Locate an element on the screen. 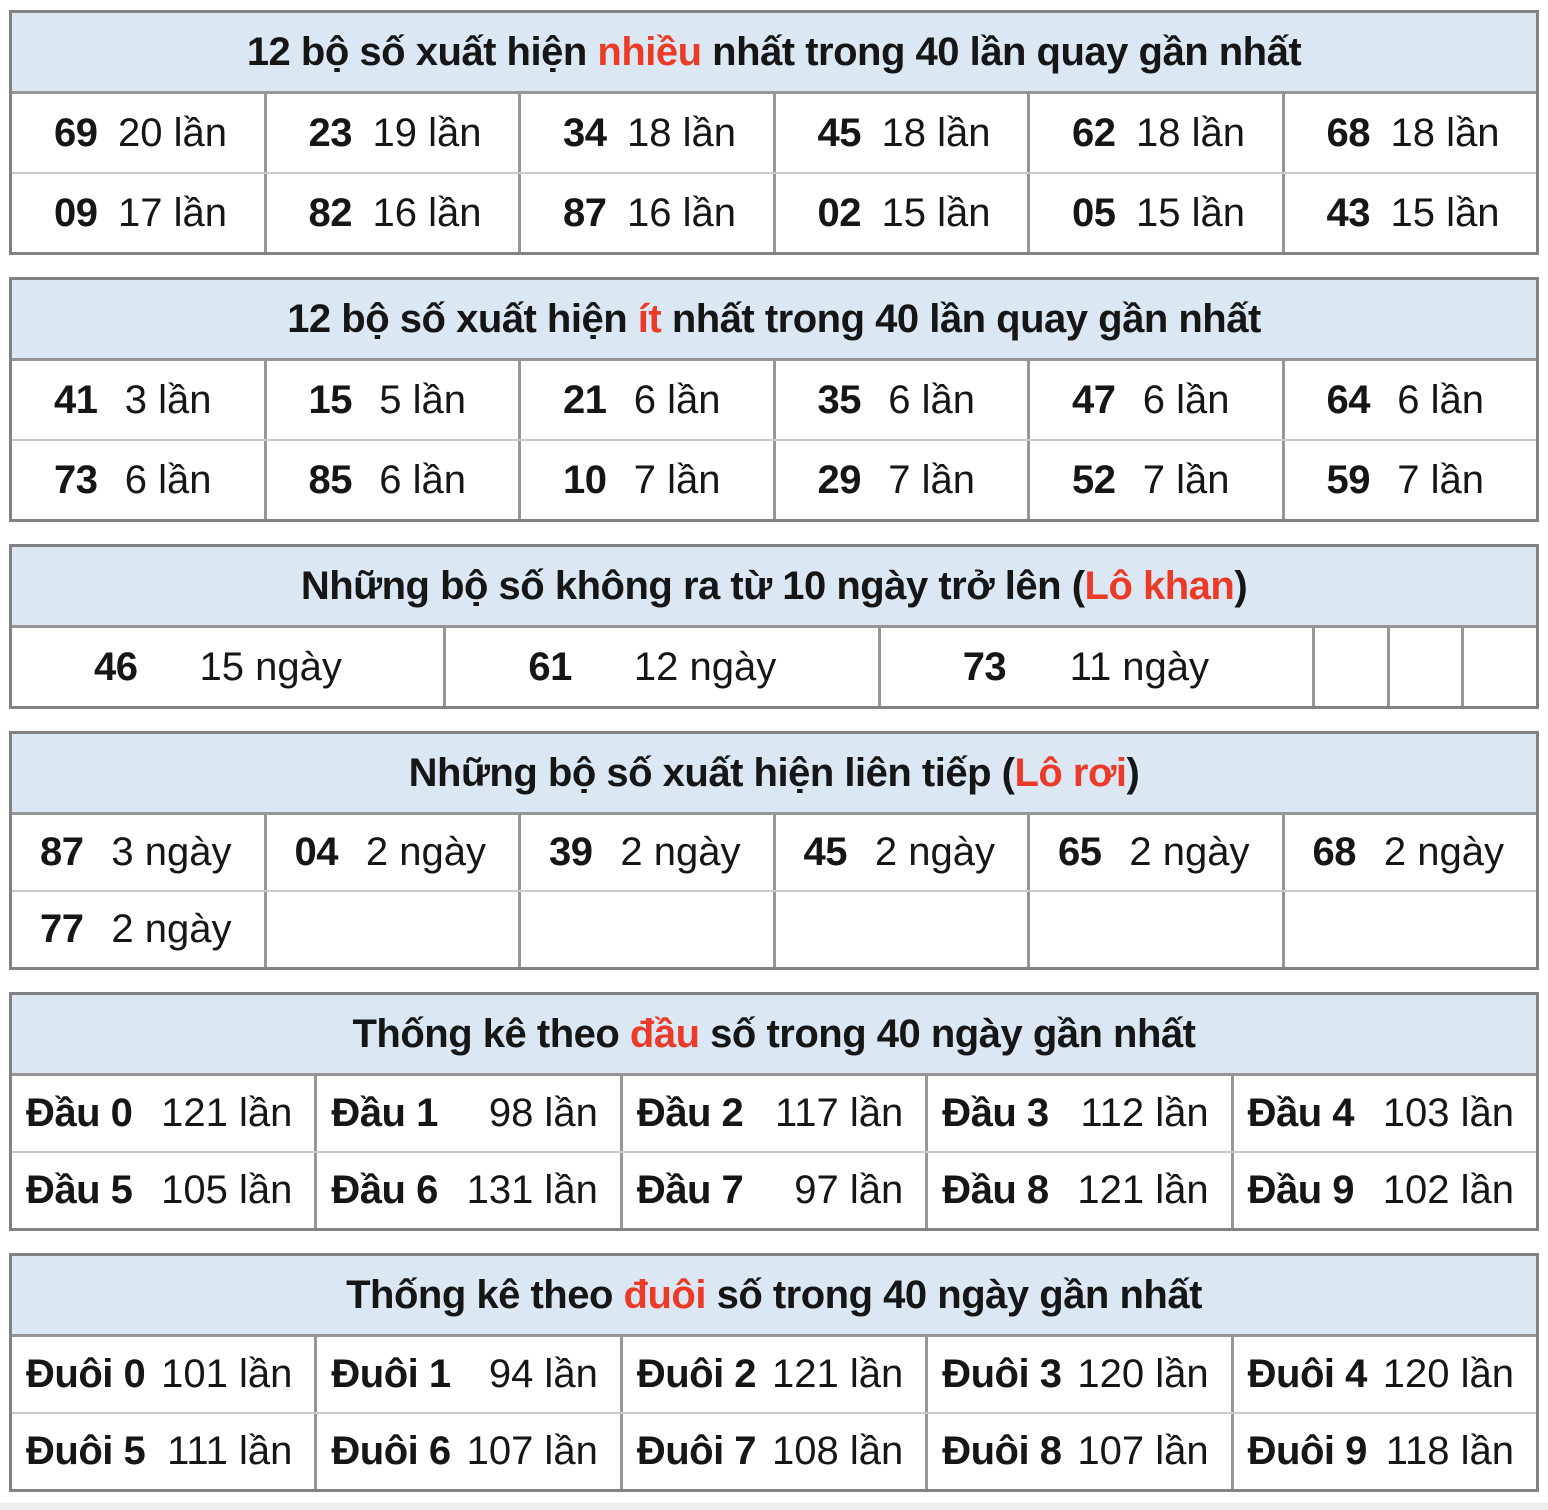 Image resolution: width=1548 pixels, height=1510 pixels. count: 3 ngày is located at coordinates (171, 852).